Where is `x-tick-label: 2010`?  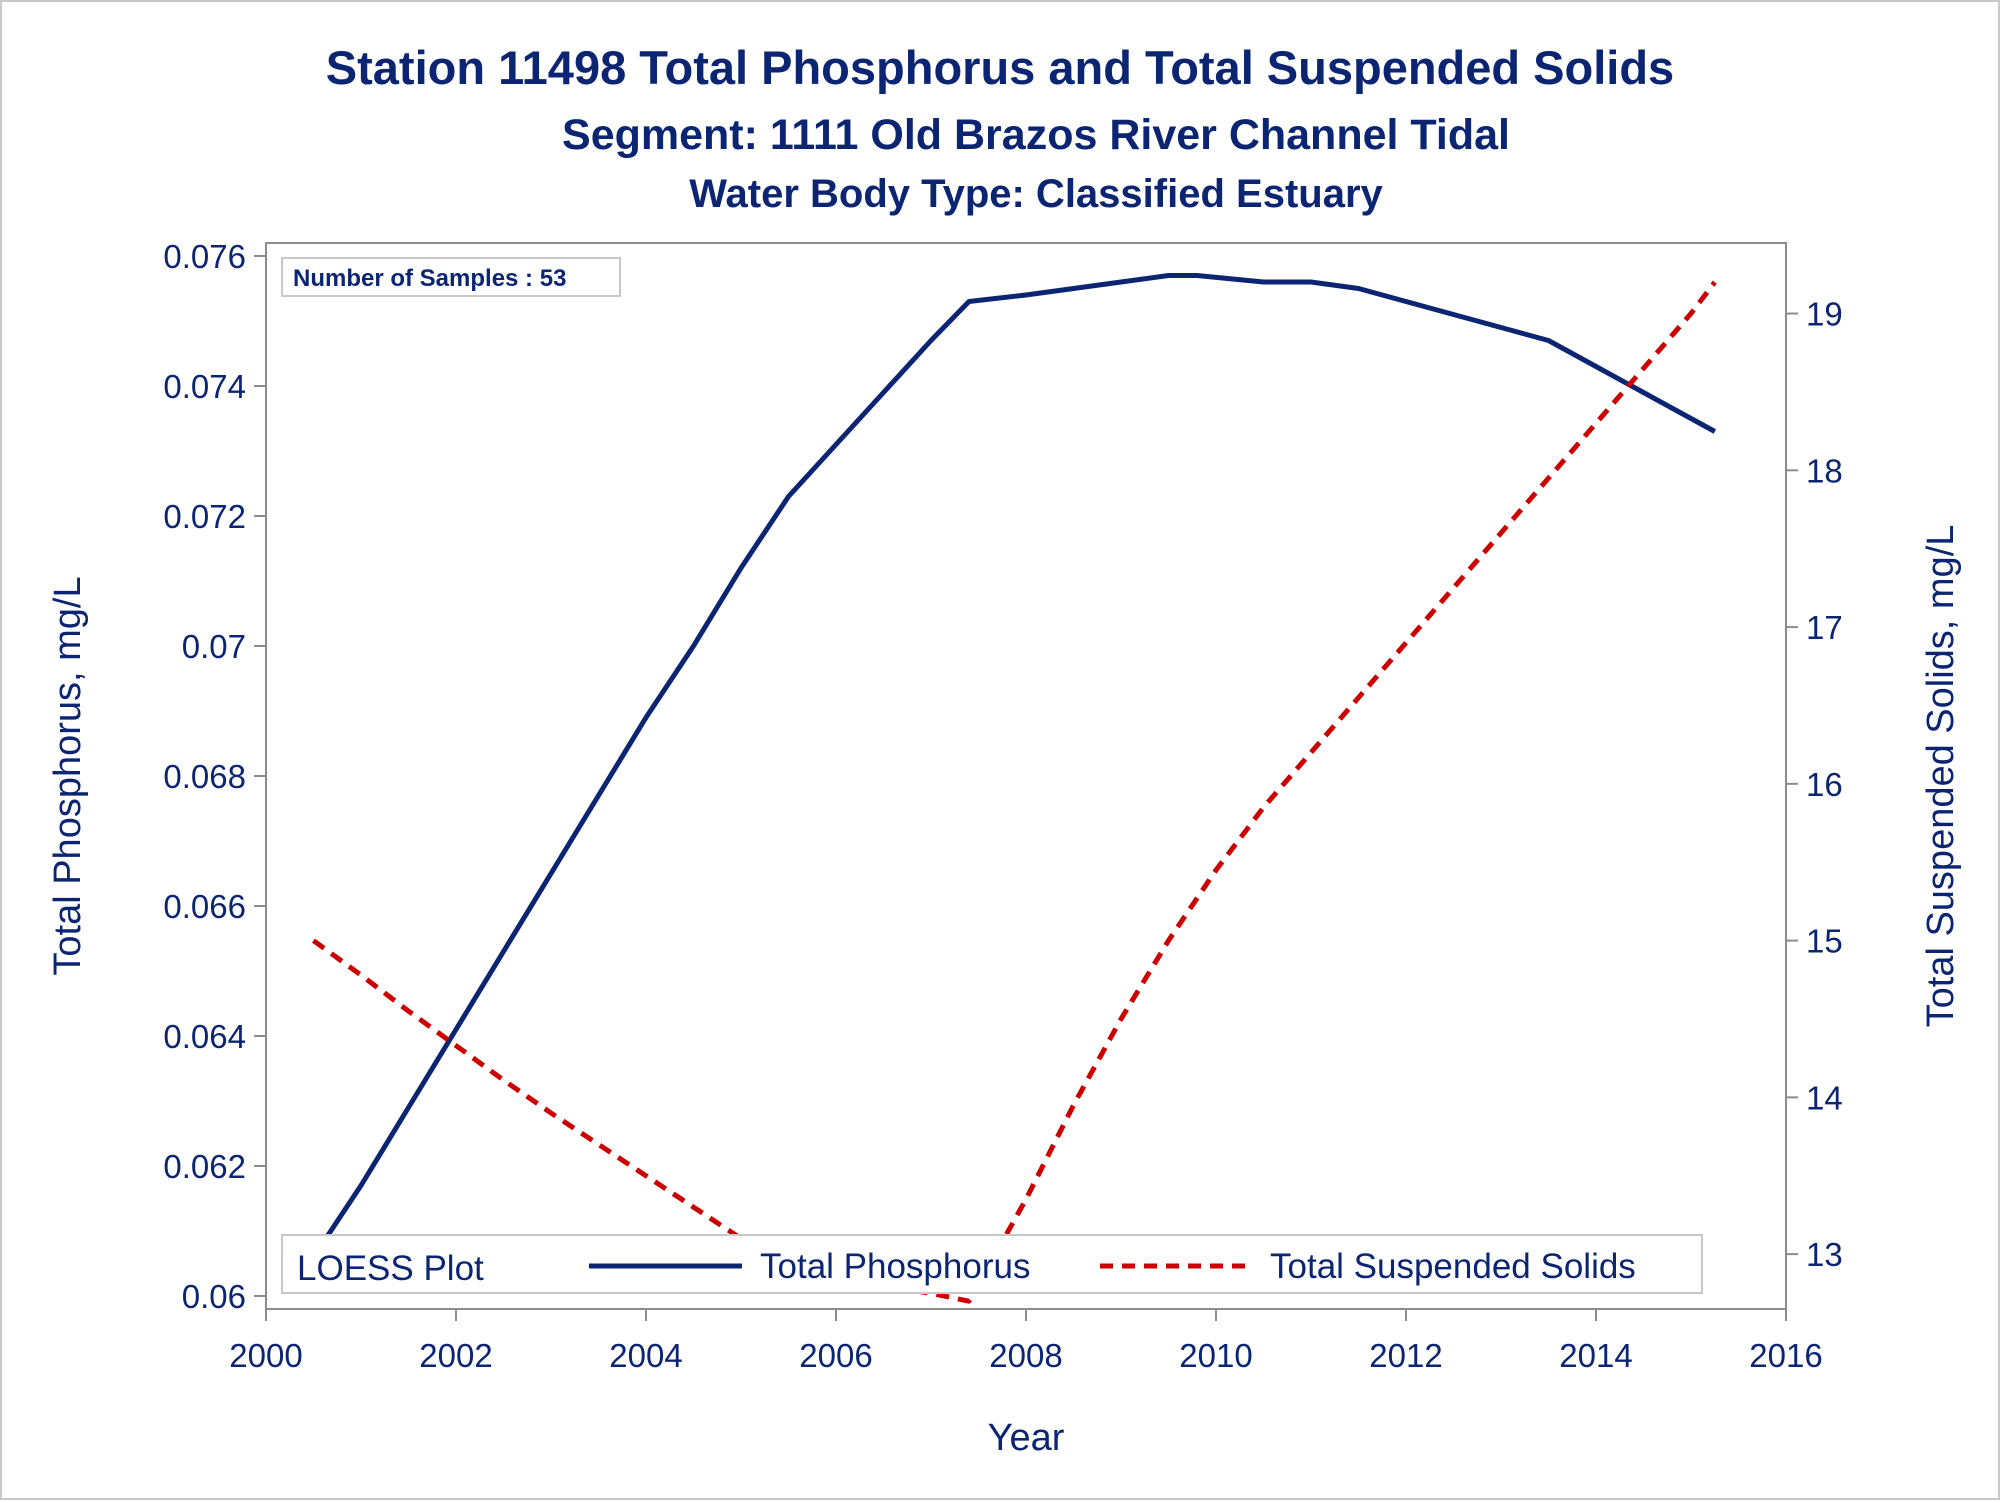 x-tick-label: 2010 is located at coordinates (1215, 1355).